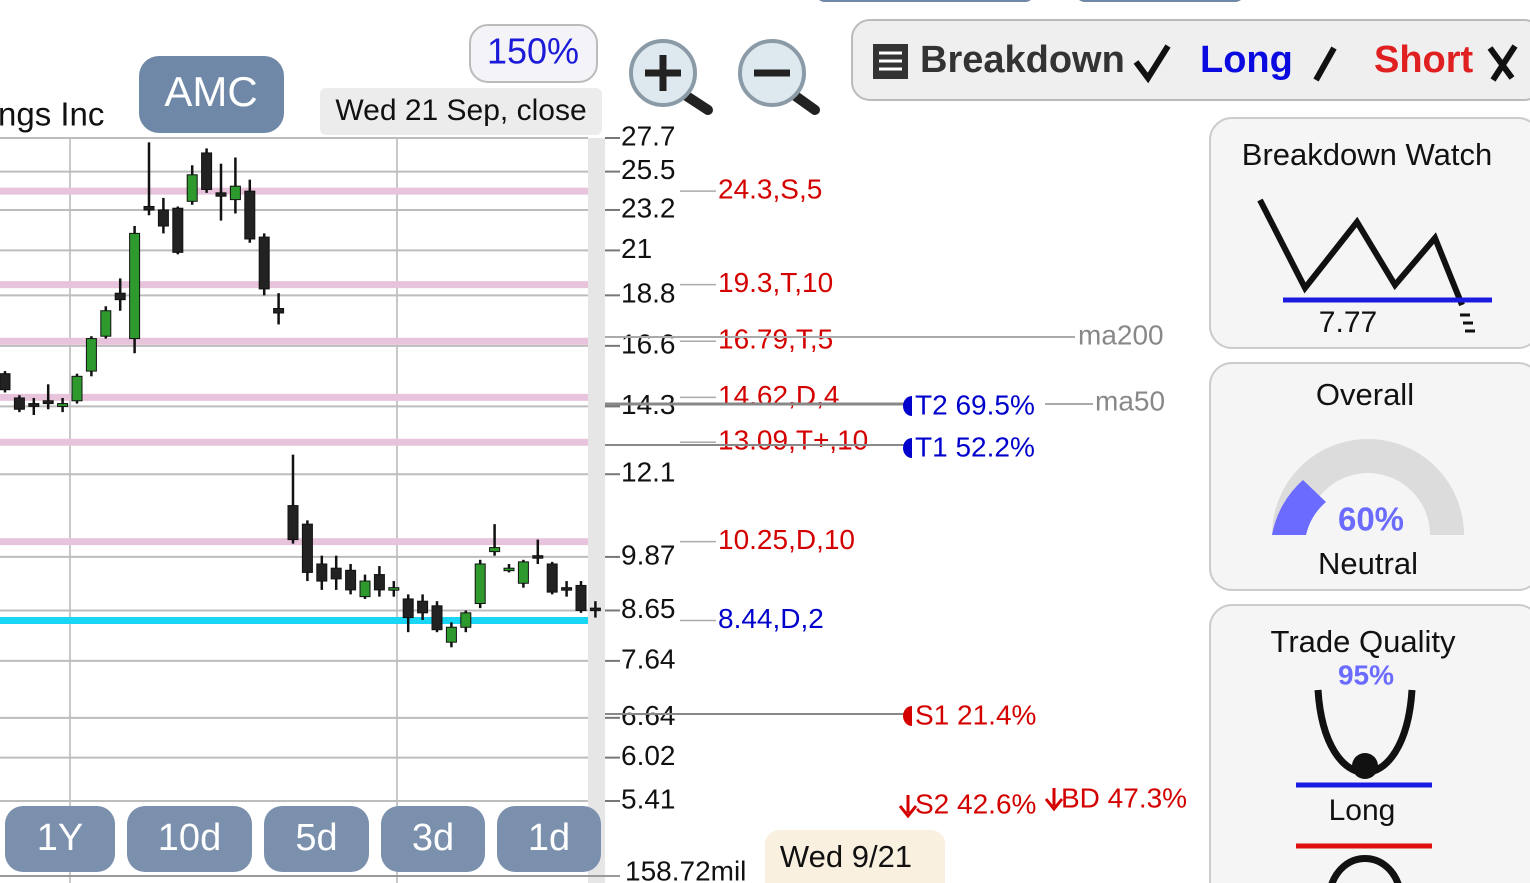 This screenshot has width=1530, height=883. I want to click on y-tick-label: 25.5, so click(648, 169).